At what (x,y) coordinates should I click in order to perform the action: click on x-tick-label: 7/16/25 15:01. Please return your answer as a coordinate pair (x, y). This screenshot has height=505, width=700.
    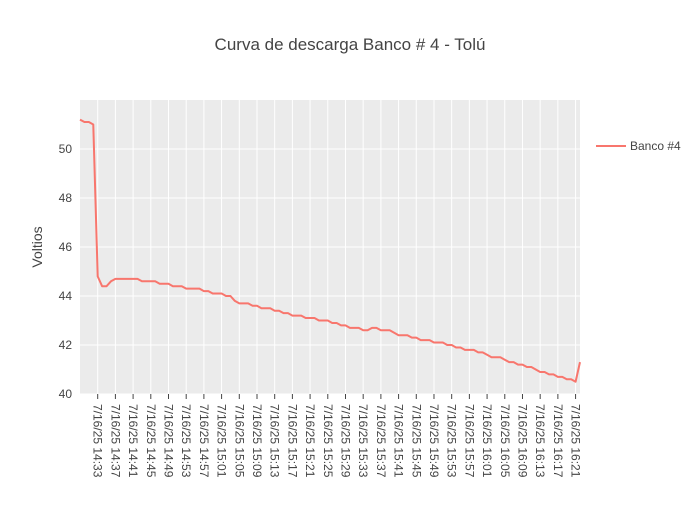
    Looking at the image, I should click on (222, 441).